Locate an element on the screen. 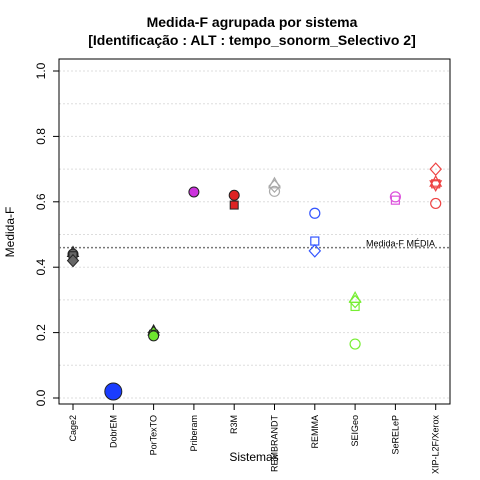 The height and width of the screenshot is (480, 480). y-axis: 0.0 0.2 0.4 0.6 0.8 1.0 is located at coordinates (46, 234).